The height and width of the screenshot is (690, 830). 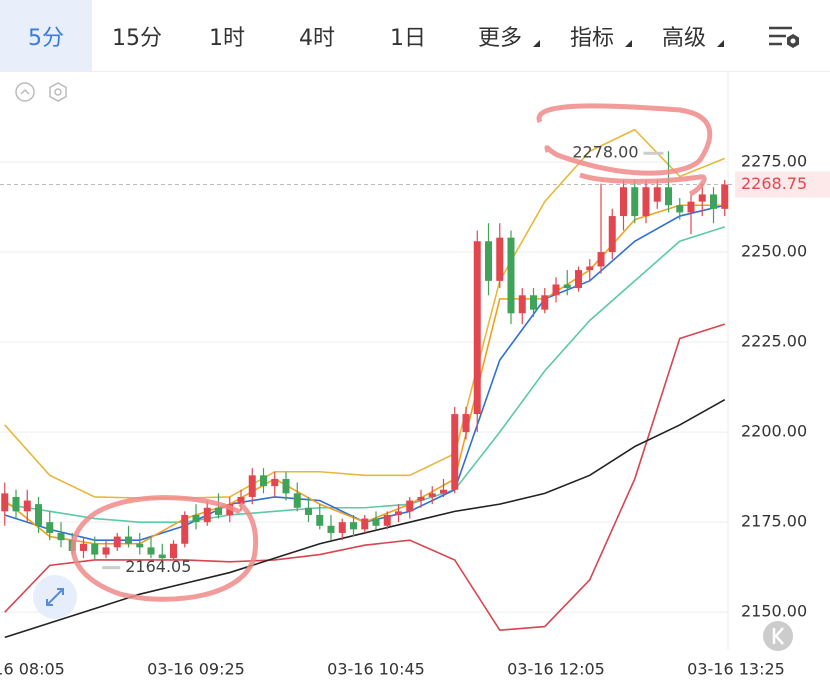 I want to click on tab: 4时, so click(x=317, y=35).